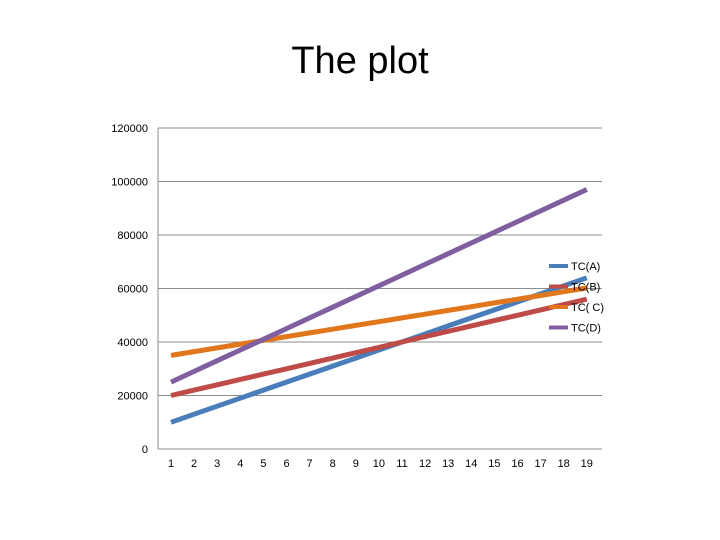 This screenshot has width=720, height=540. I want to click on legend-label: TC(B), so click(585, 288).